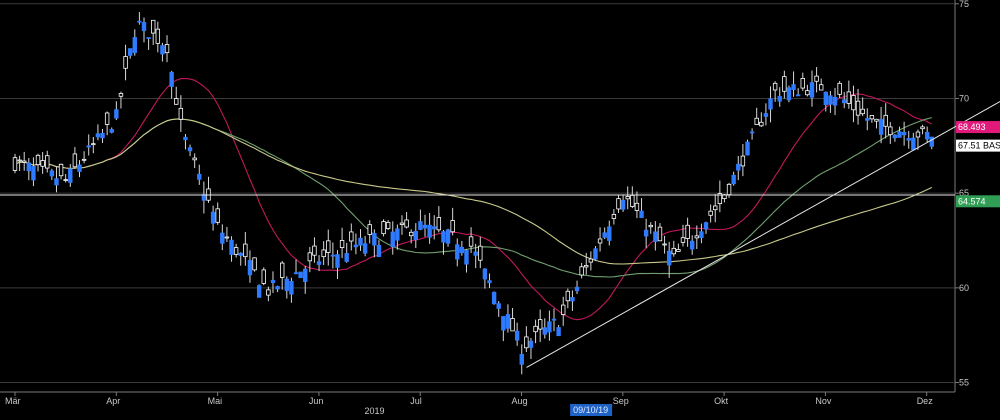  What do you see at coordinates (113, 401) in the screenshot?
I see `x-tick-label: Apr` at bounding box center [113, 401].